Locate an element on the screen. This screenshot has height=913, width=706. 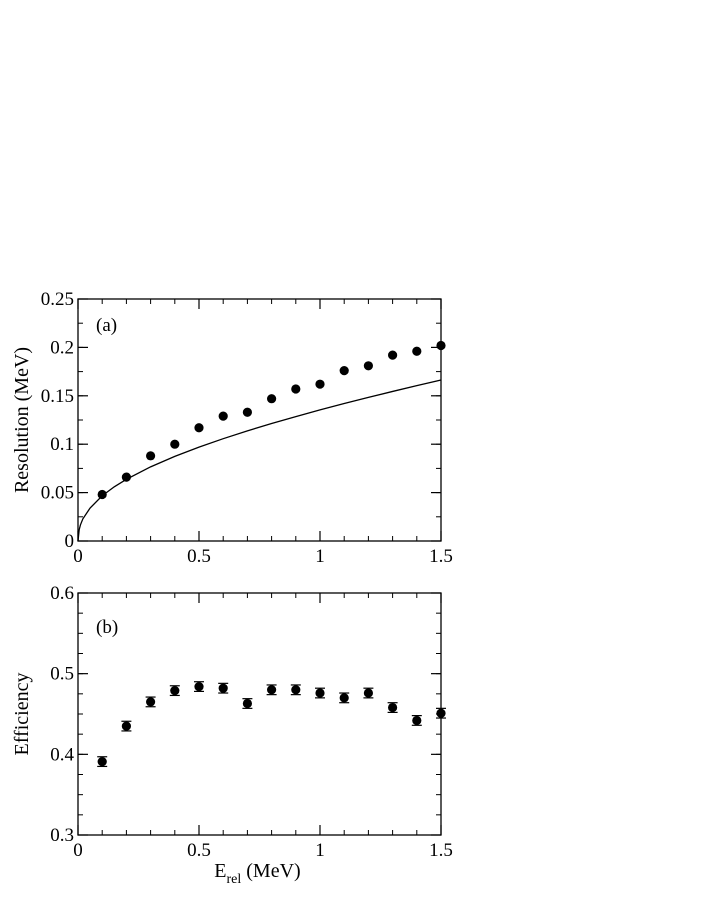
panel-label: (a) is located at coordinates (106, 325).